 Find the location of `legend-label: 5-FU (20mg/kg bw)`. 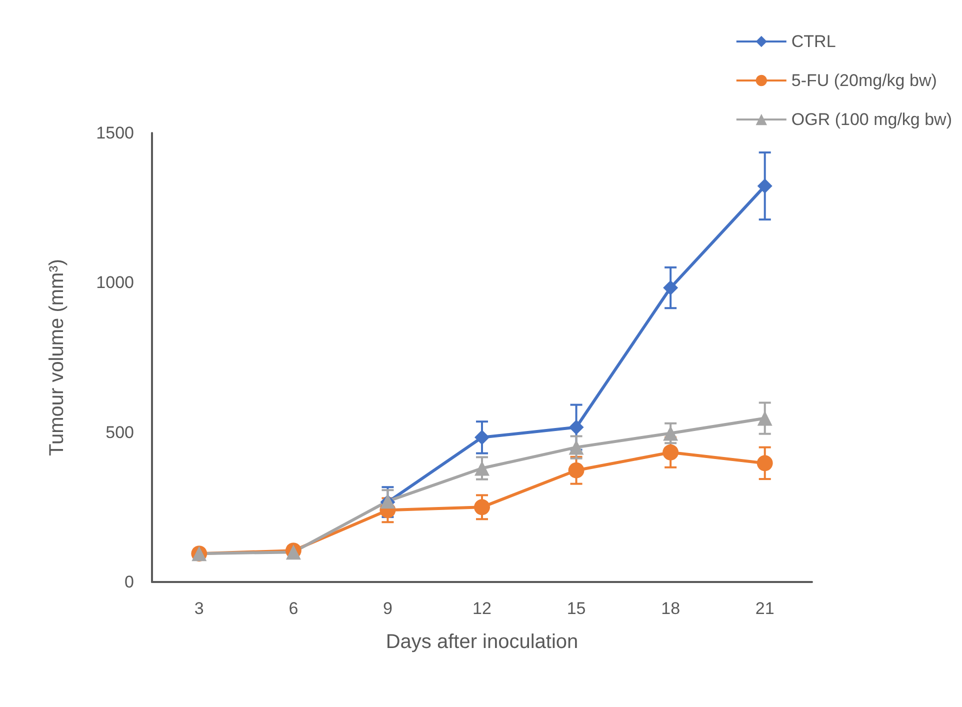

legend-label: 5-FU (20mg/kg bw) is located at coordinates (864, 80).